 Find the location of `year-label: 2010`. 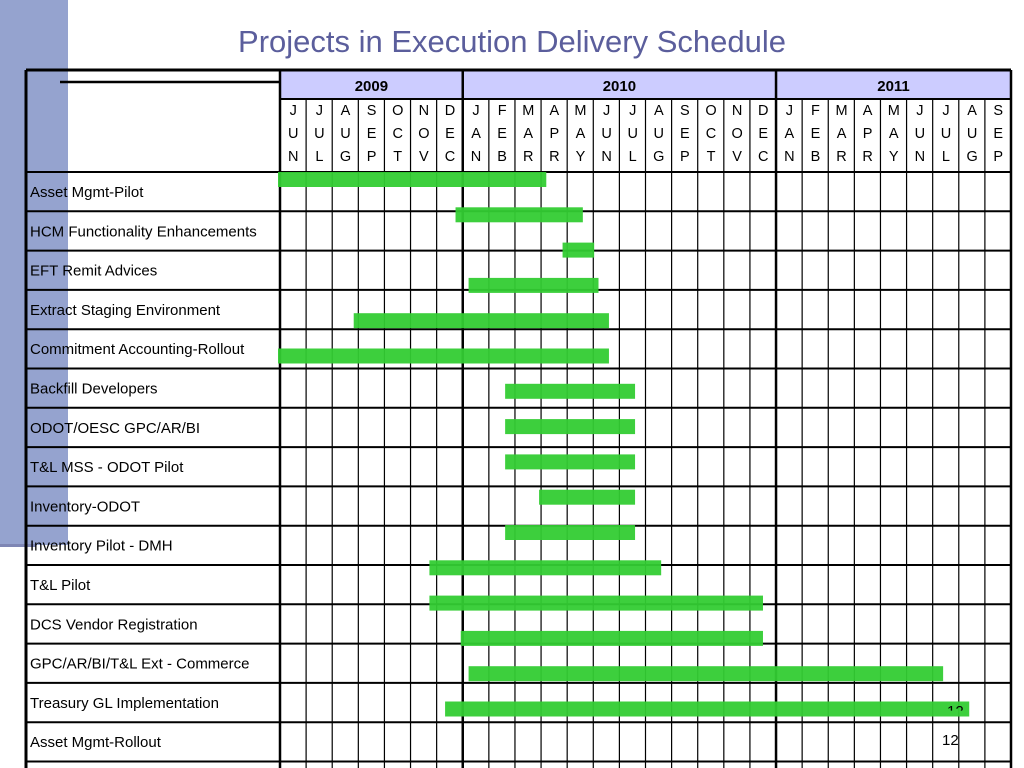

year-label: 2010 is located at coordinates (619, 86).